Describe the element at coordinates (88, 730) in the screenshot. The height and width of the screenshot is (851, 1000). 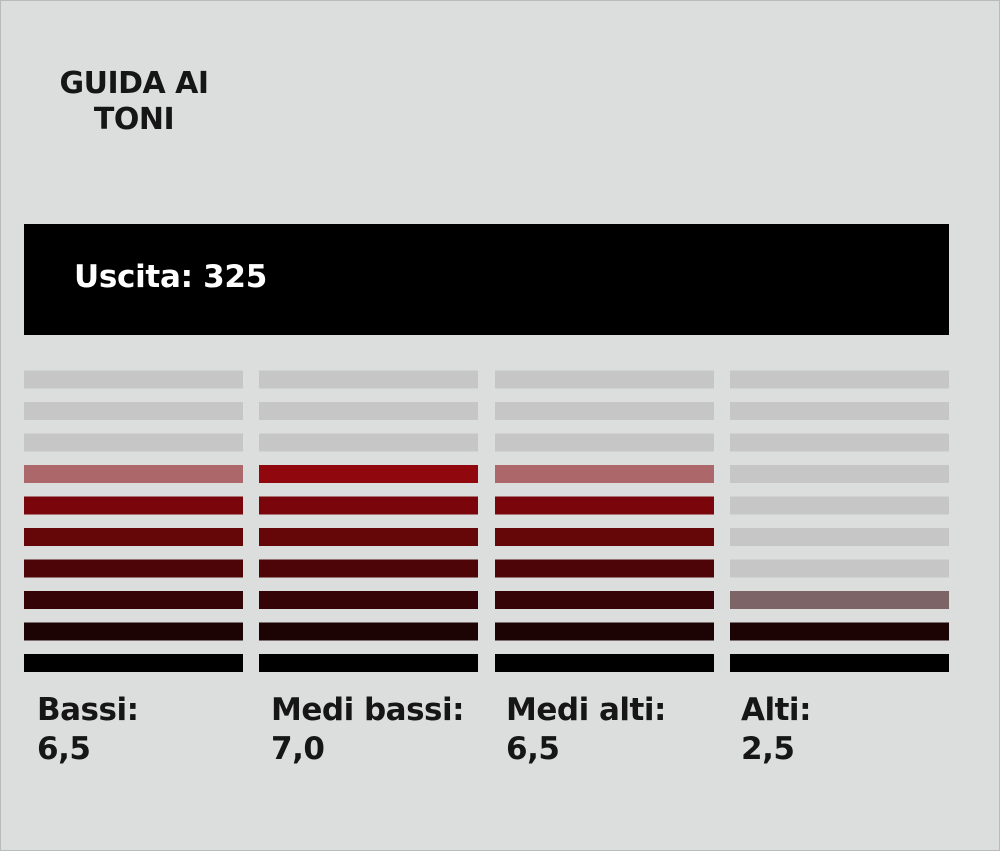
I see `band-label-bassi: Bassi: 6,5` at that location.